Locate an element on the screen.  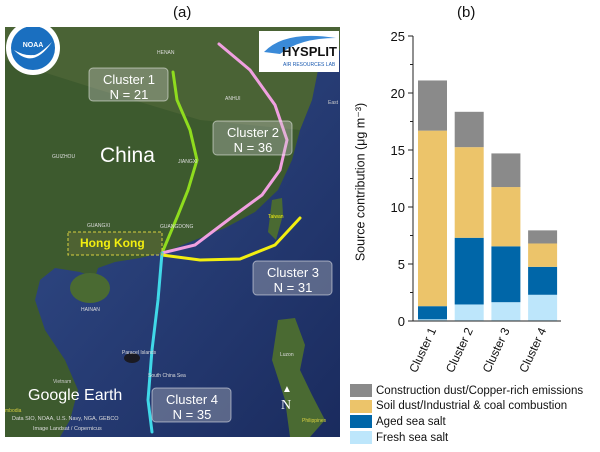
attribution-data: Data SIO, NOAA, U.S. Navy, NGA, GEBCO is located at coordinates (65, 419).